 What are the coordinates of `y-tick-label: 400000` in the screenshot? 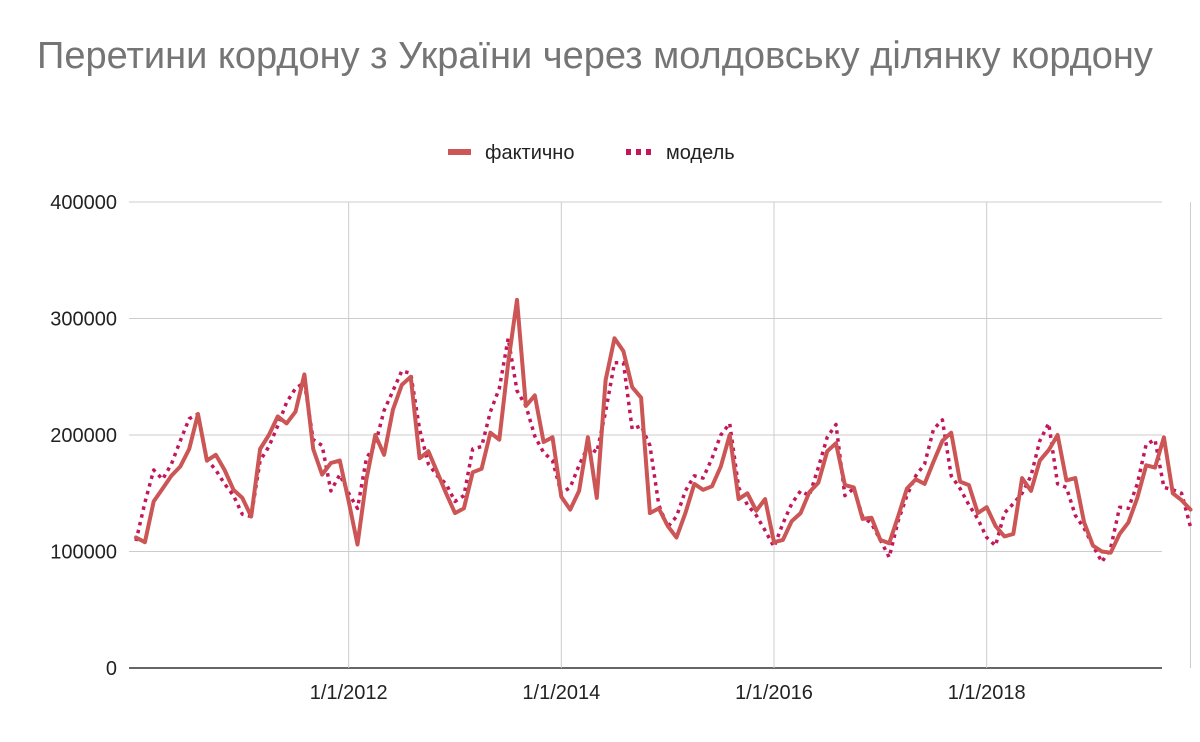 It's located at (83, 203).